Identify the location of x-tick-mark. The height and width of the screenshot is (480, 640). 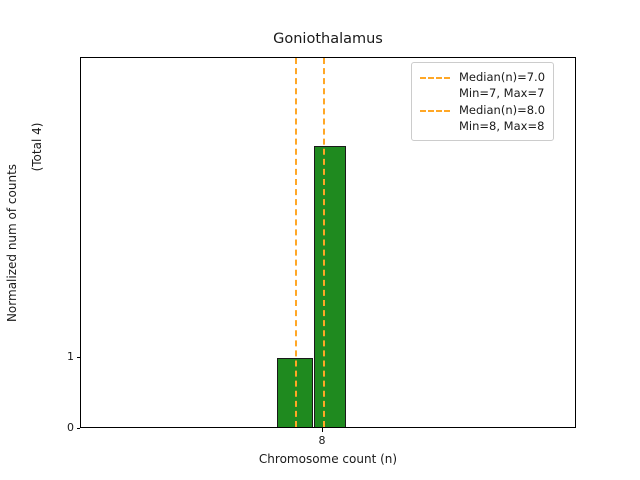
(323, 430).